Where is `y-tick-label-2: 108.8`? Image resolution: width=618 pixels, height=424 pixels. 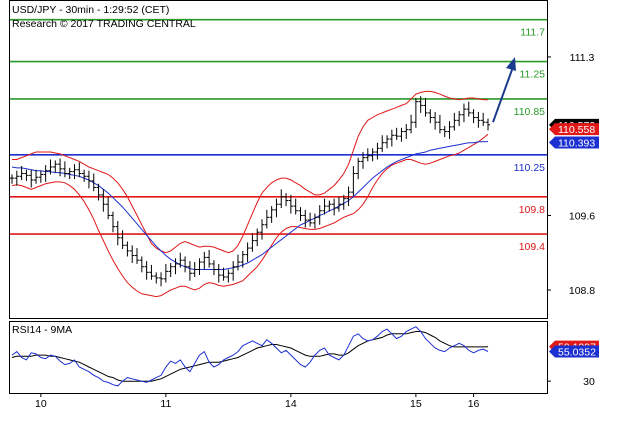 y-tick-label-2: 108.8 is located at coordinates (582, 291).